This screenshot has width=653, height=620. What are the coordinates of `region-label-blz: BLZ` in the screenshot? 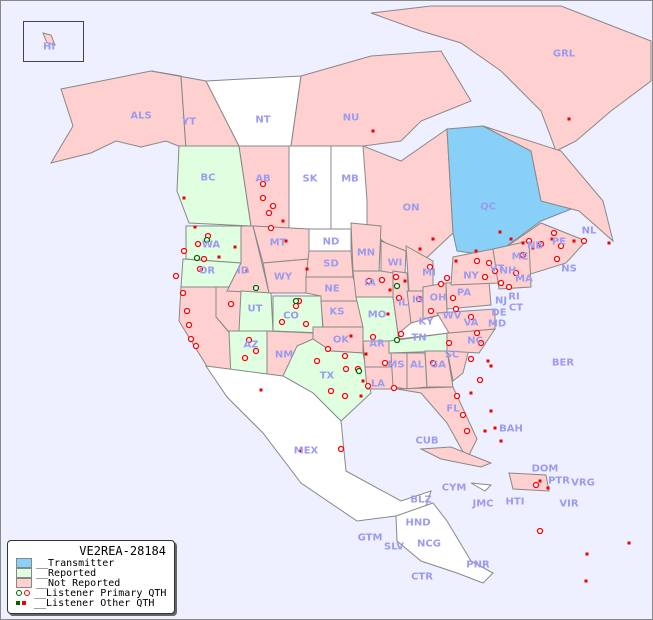 It's located at (421, 500).